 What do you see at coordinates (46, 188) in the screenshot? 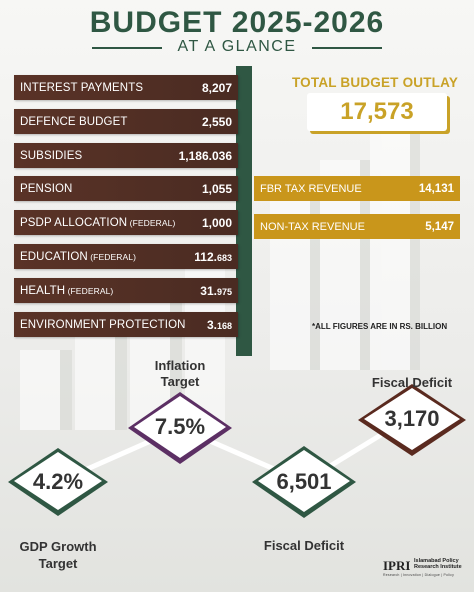
I see `expenditure-label: PENSION` at bounding box center [46, 188].